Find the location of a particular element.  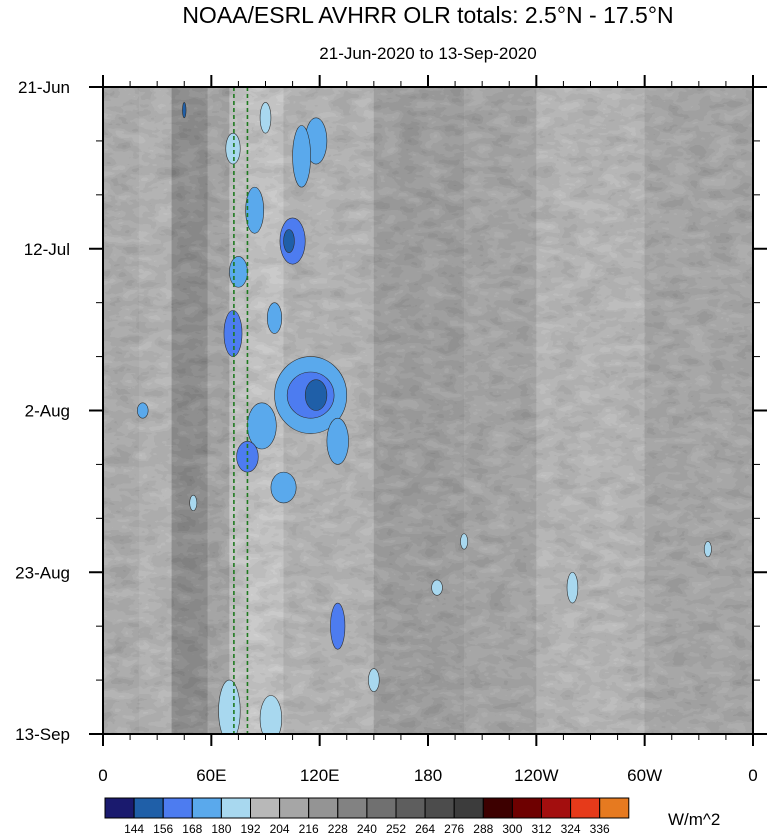

colorbar-unit-label: W/m^2 is located at coordinates (694, 819).